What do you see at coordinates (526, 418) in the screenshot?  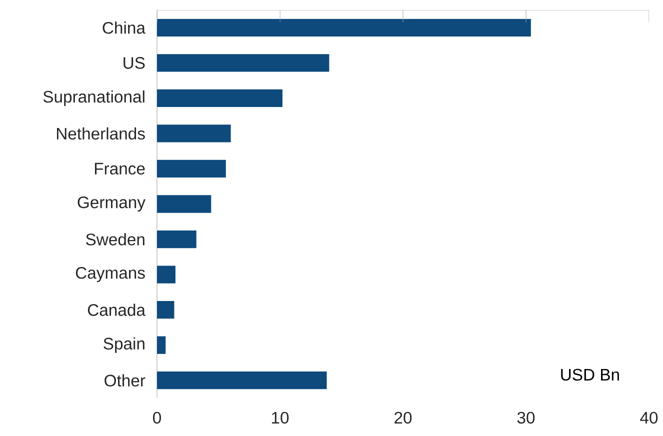 I see `x-tick-label: 30` at bounding box center [526, 418].